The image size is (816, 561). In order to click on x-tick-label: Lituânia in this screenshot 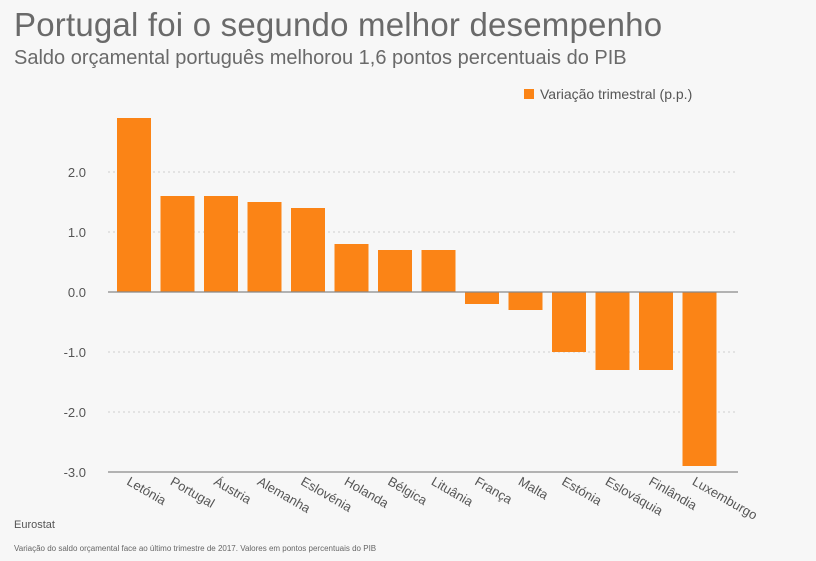, I will do `click(453, 492)`.